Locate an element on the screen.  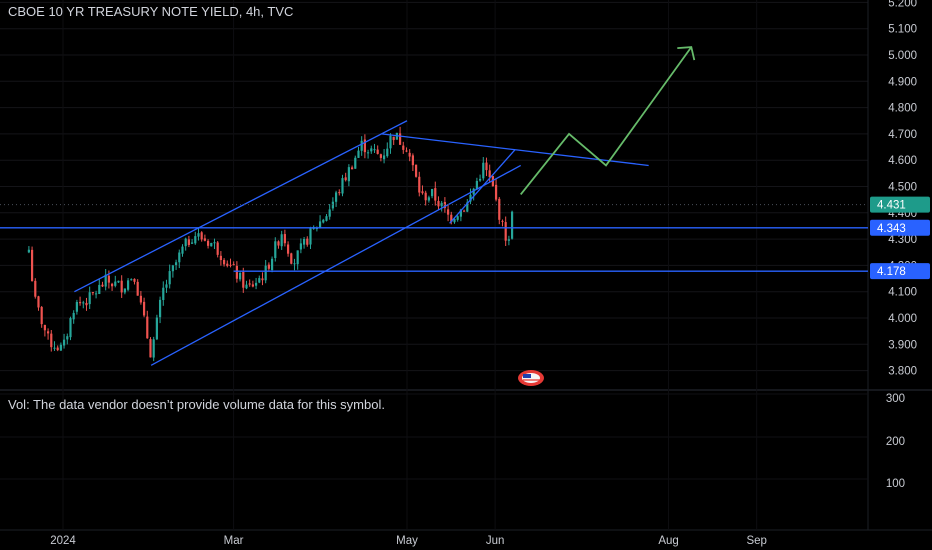
y-tick-label: 4.900 is located at coordinates (902, 82).